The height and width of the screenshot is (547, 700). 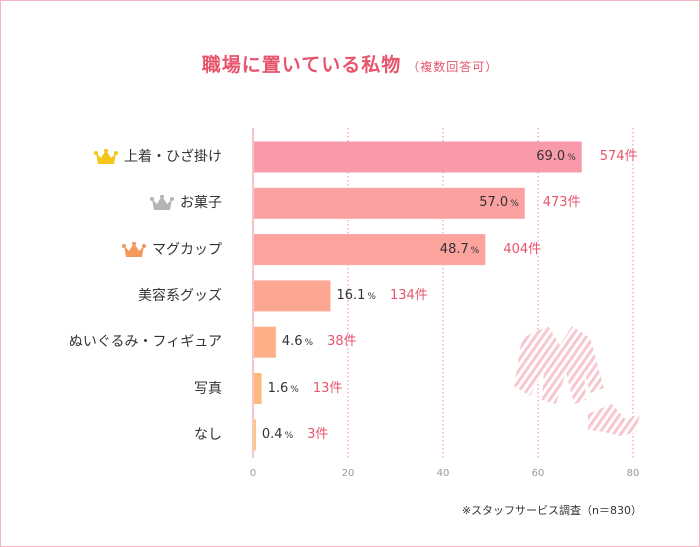 What do you see at coordinates (443, 473) in the screenshot?
I see `tick-label-40: 40` at bounding box center [443, 473].